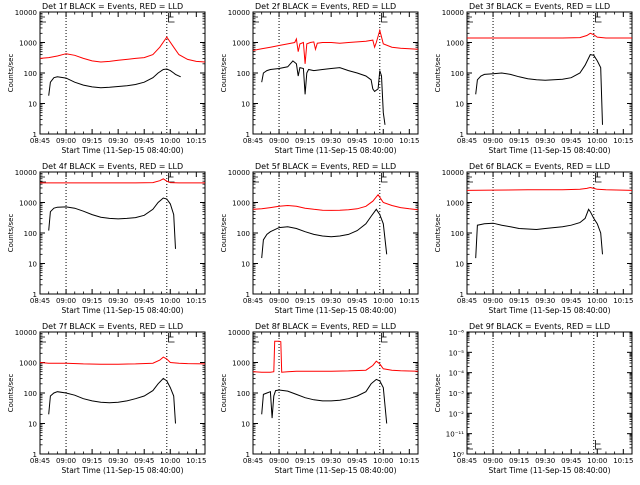  What do you see at coordinates (455, 435) in the screenshot?
I see `y-tick-label: 10⁻¹¹` at bounding box center [455, 435].